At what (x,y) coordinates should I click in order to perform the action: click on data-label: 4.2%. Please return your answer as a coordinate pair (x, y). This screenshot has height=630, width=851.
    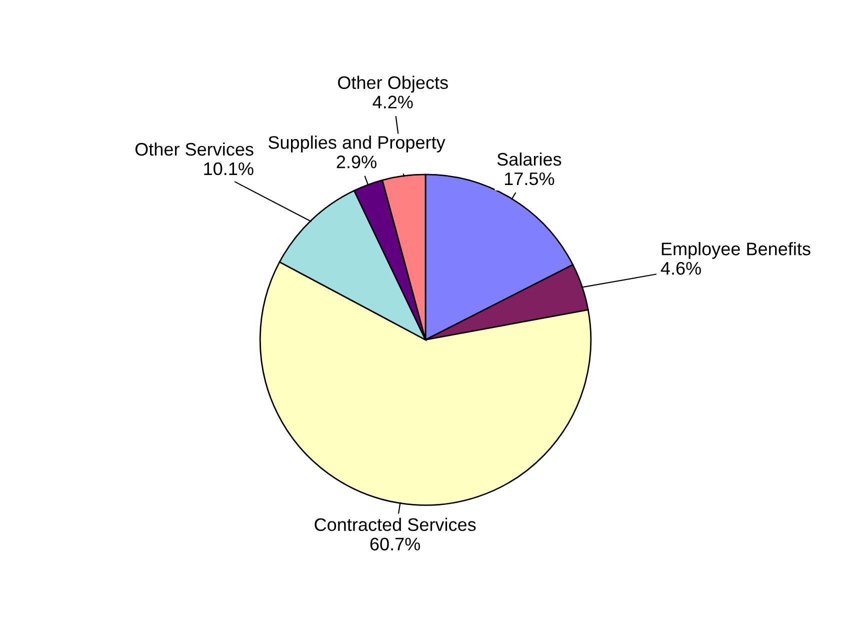
    Looking at the image, I should click on (392, 102).